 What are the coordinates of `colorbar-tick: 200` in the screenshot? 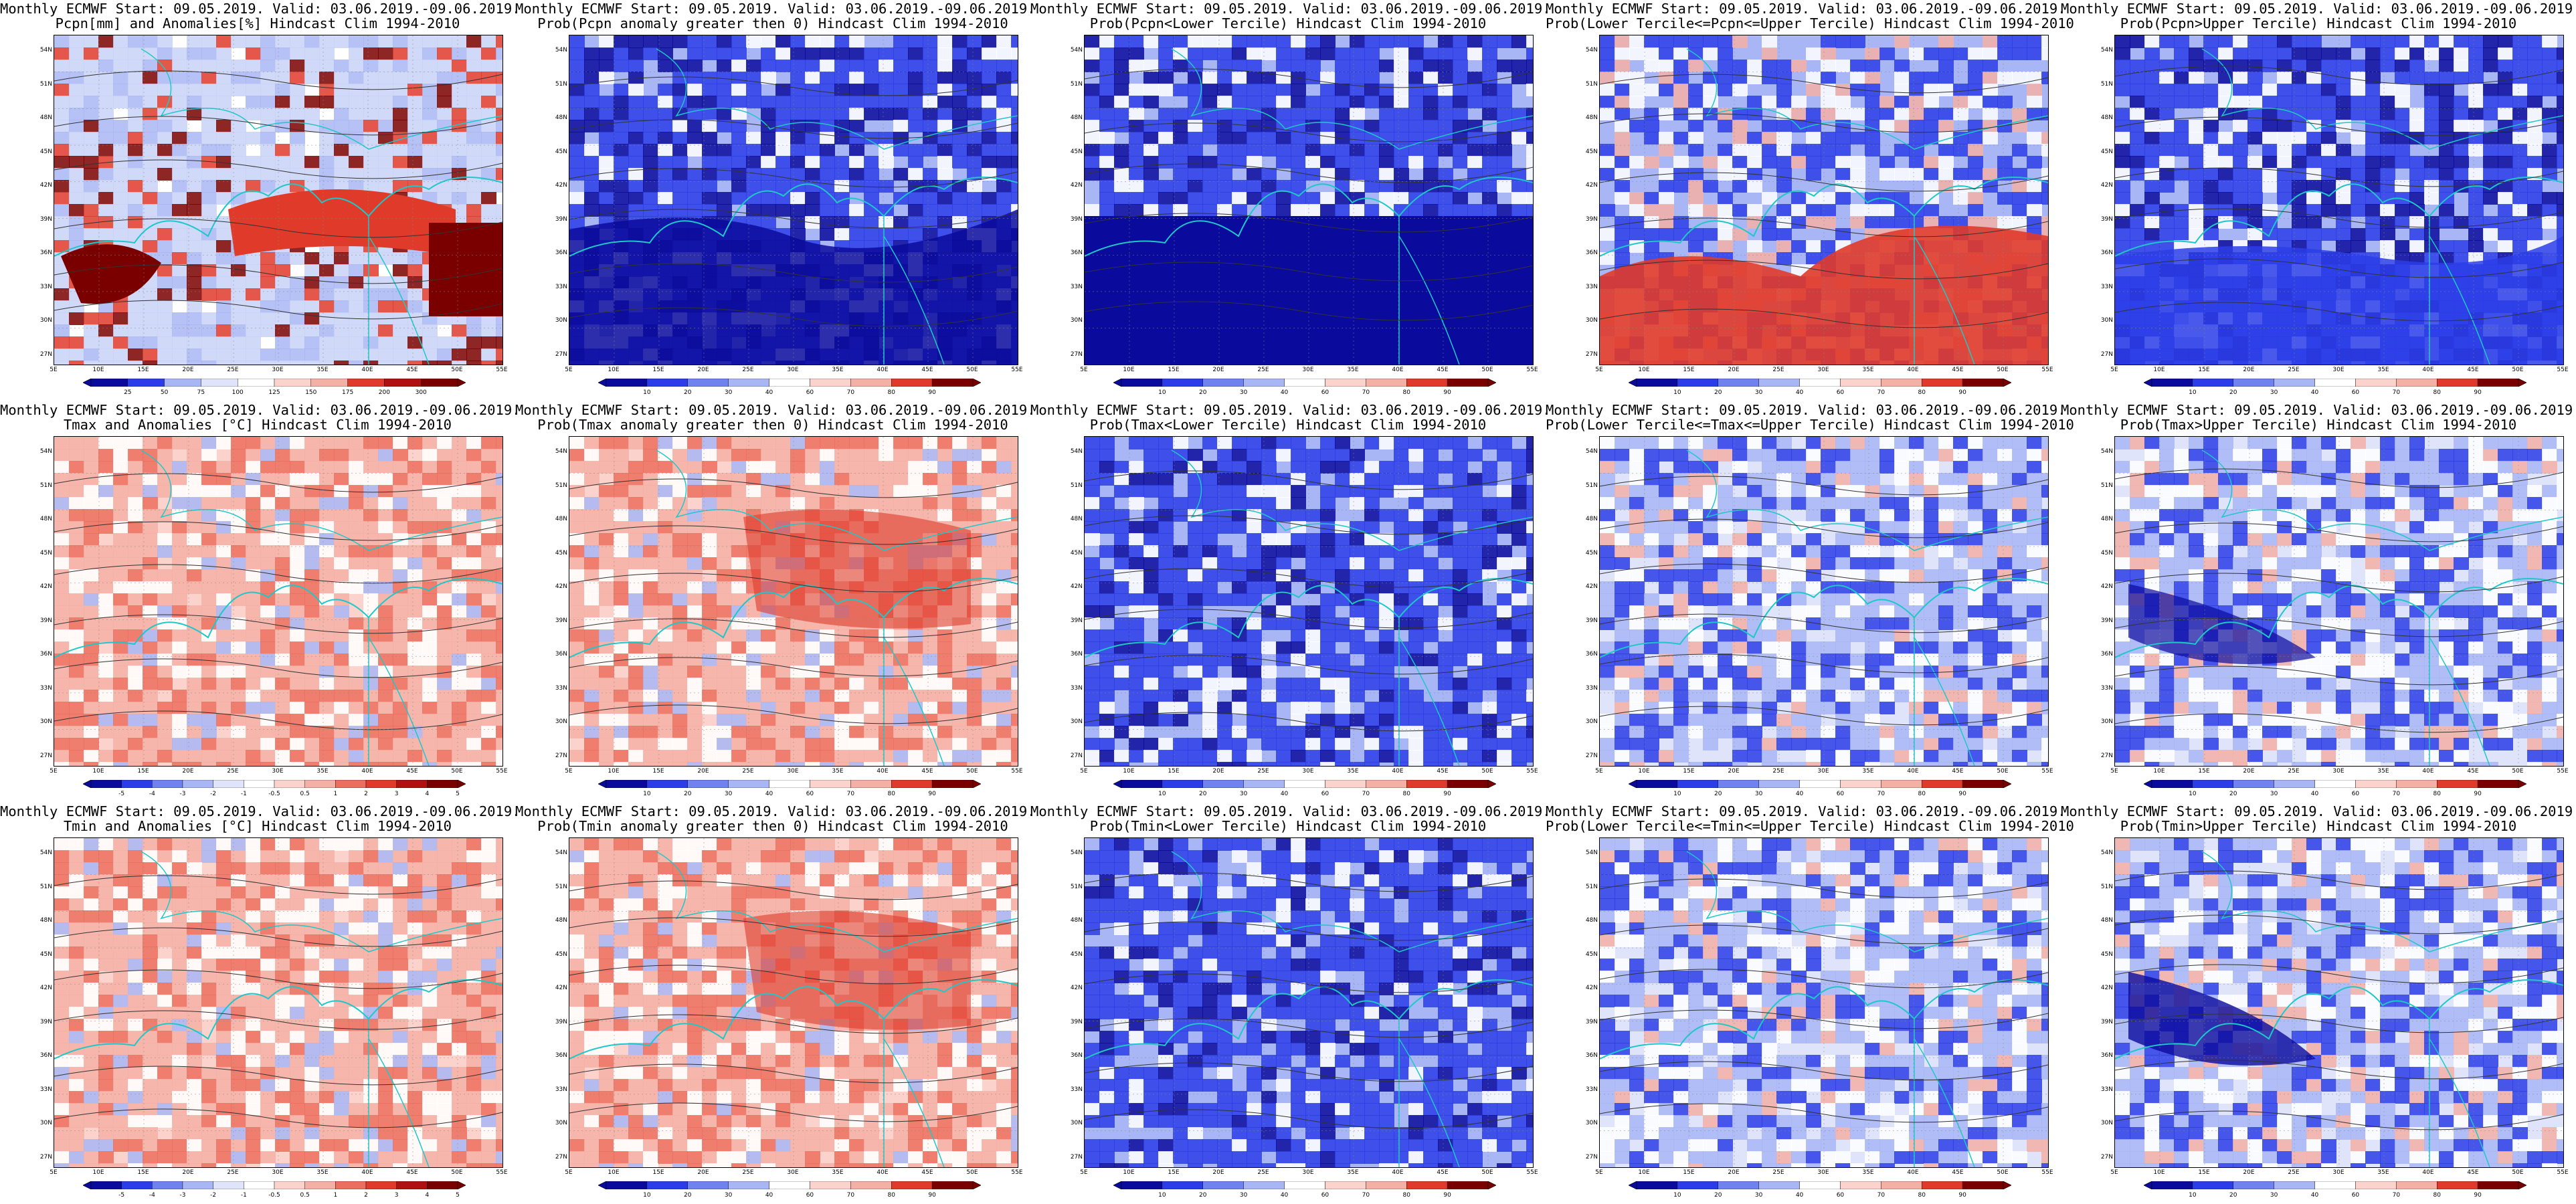 It's located at (384, 392).